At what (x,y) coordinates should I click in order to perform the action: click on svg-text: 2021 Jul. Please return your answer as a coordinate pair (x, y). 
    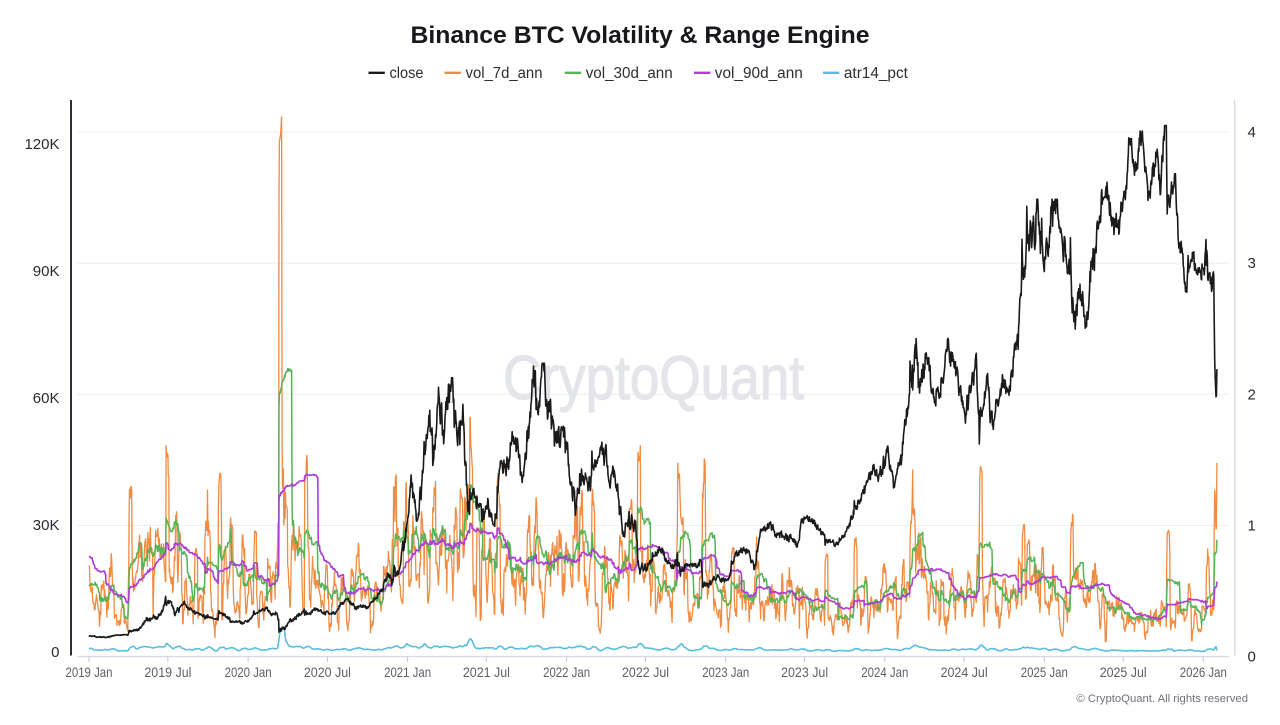
    Looking at the image, I should click on (486, 672).